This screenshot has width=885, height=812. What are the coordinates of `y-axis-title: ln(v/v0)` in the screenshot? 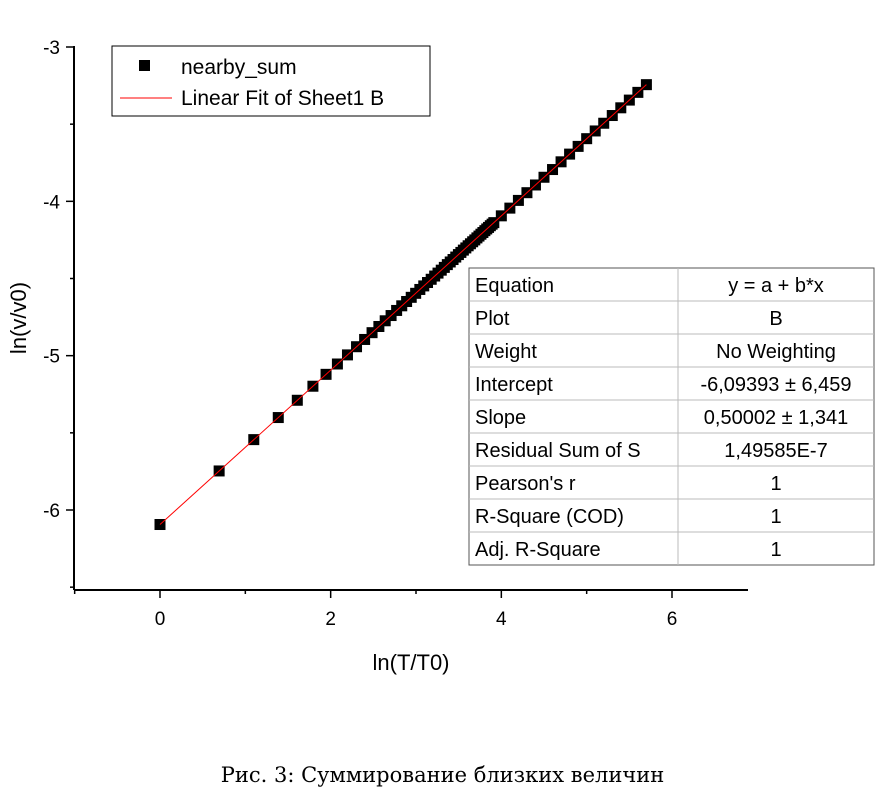 It's located at (18, 318).